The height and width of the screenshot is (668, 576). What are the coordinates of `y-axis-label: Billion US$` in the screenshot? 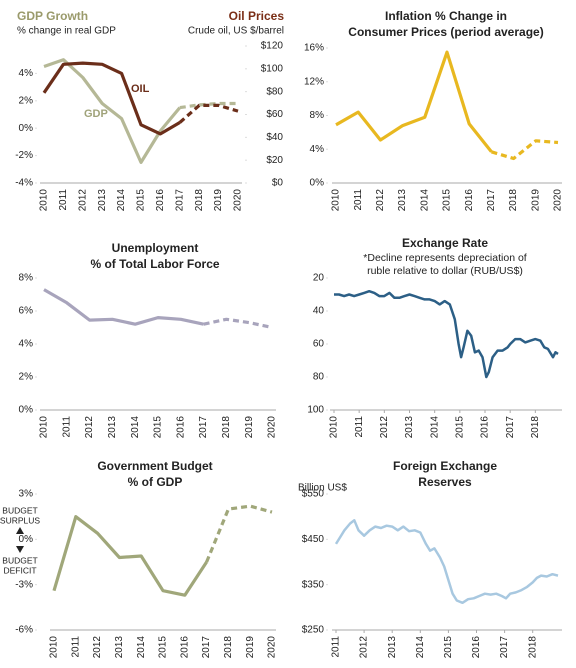 It's located at (322, 488).